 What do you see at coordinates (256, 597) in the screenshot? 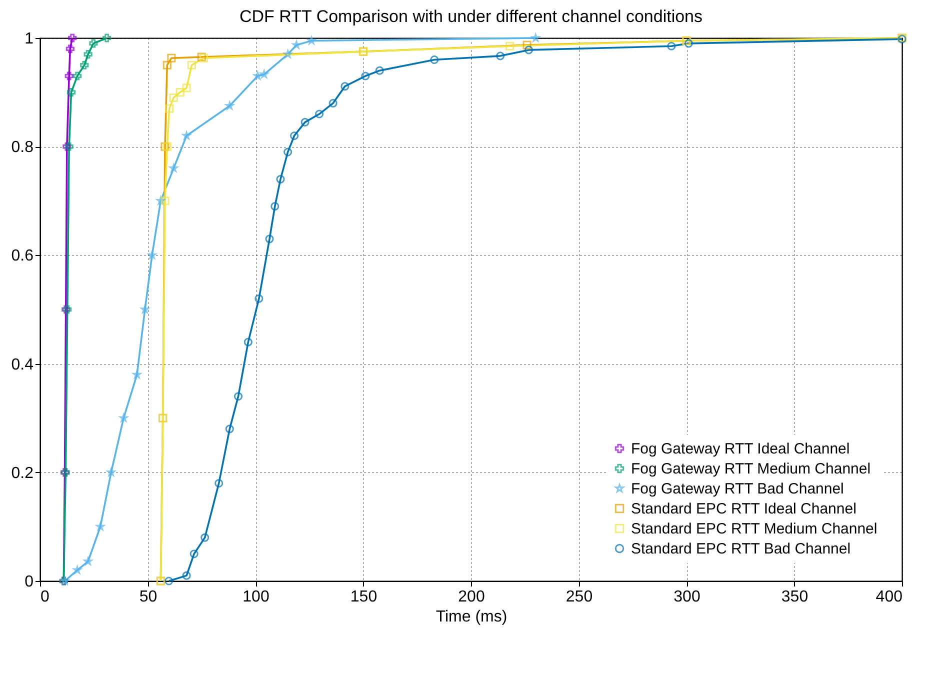
I see `x-tick-label: 100` at bounding box center [256, 597].